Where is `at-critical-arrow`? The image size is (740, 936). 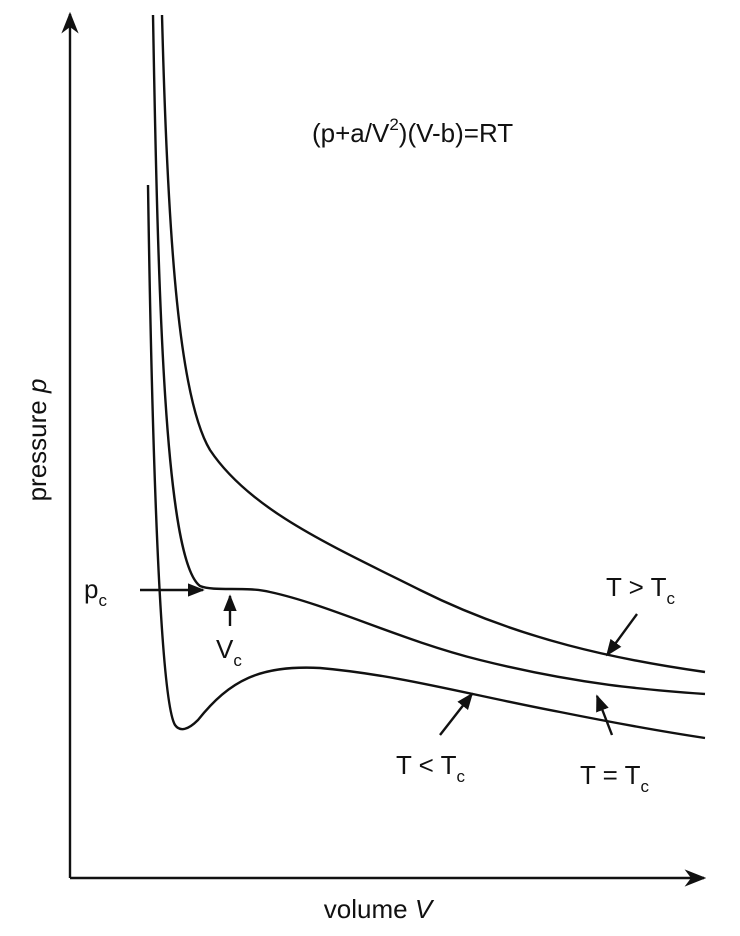
at-critical-arrow is located at coordinates (604, 715).